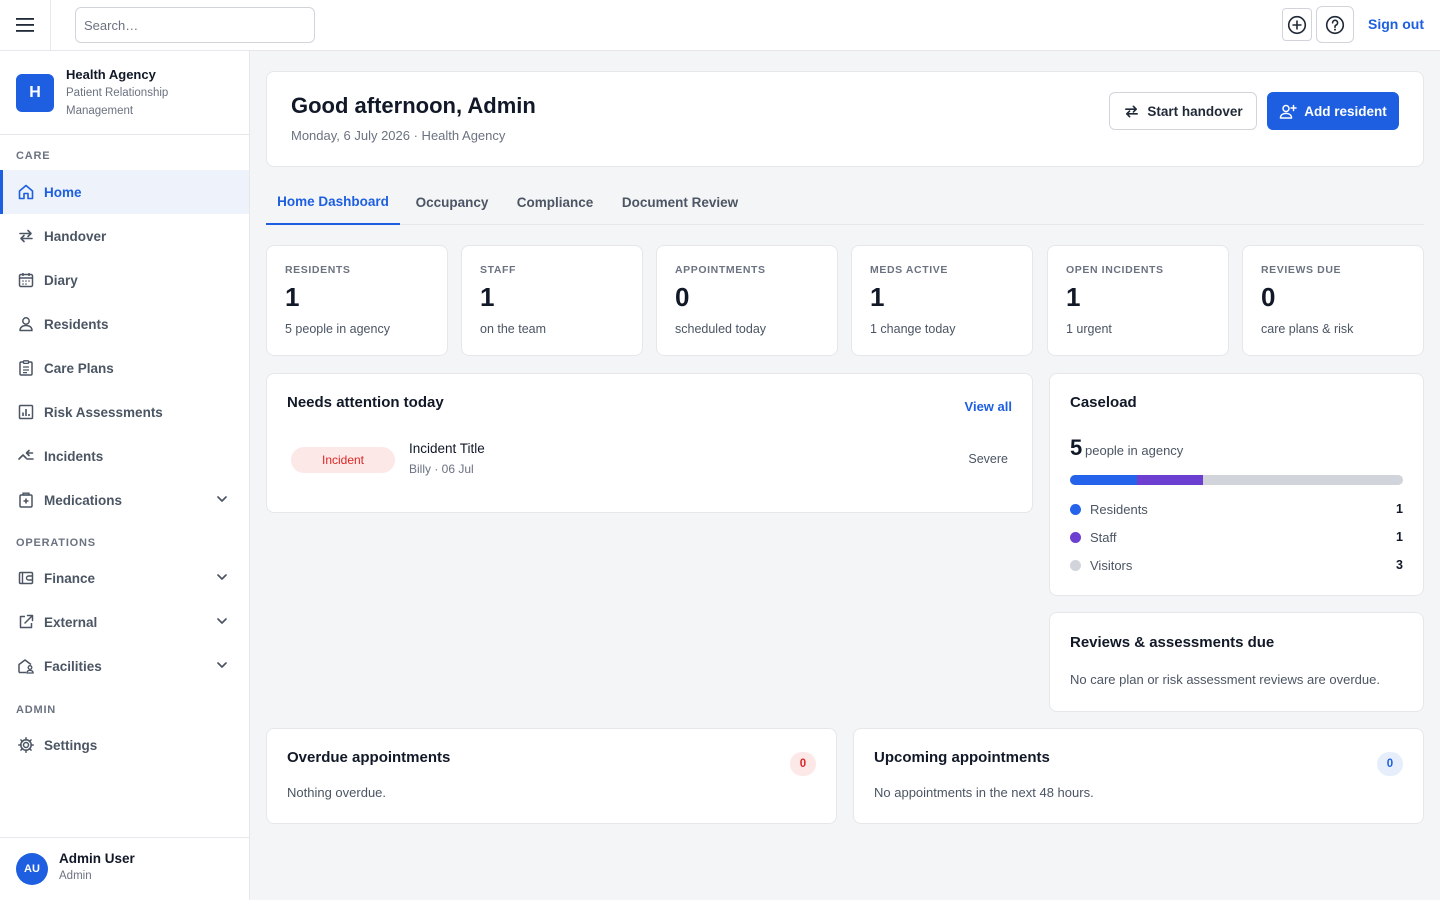 The height and width of the screenshot is (900, 1440). I want to click on legend-name: Visitors, so click(1111, 565).